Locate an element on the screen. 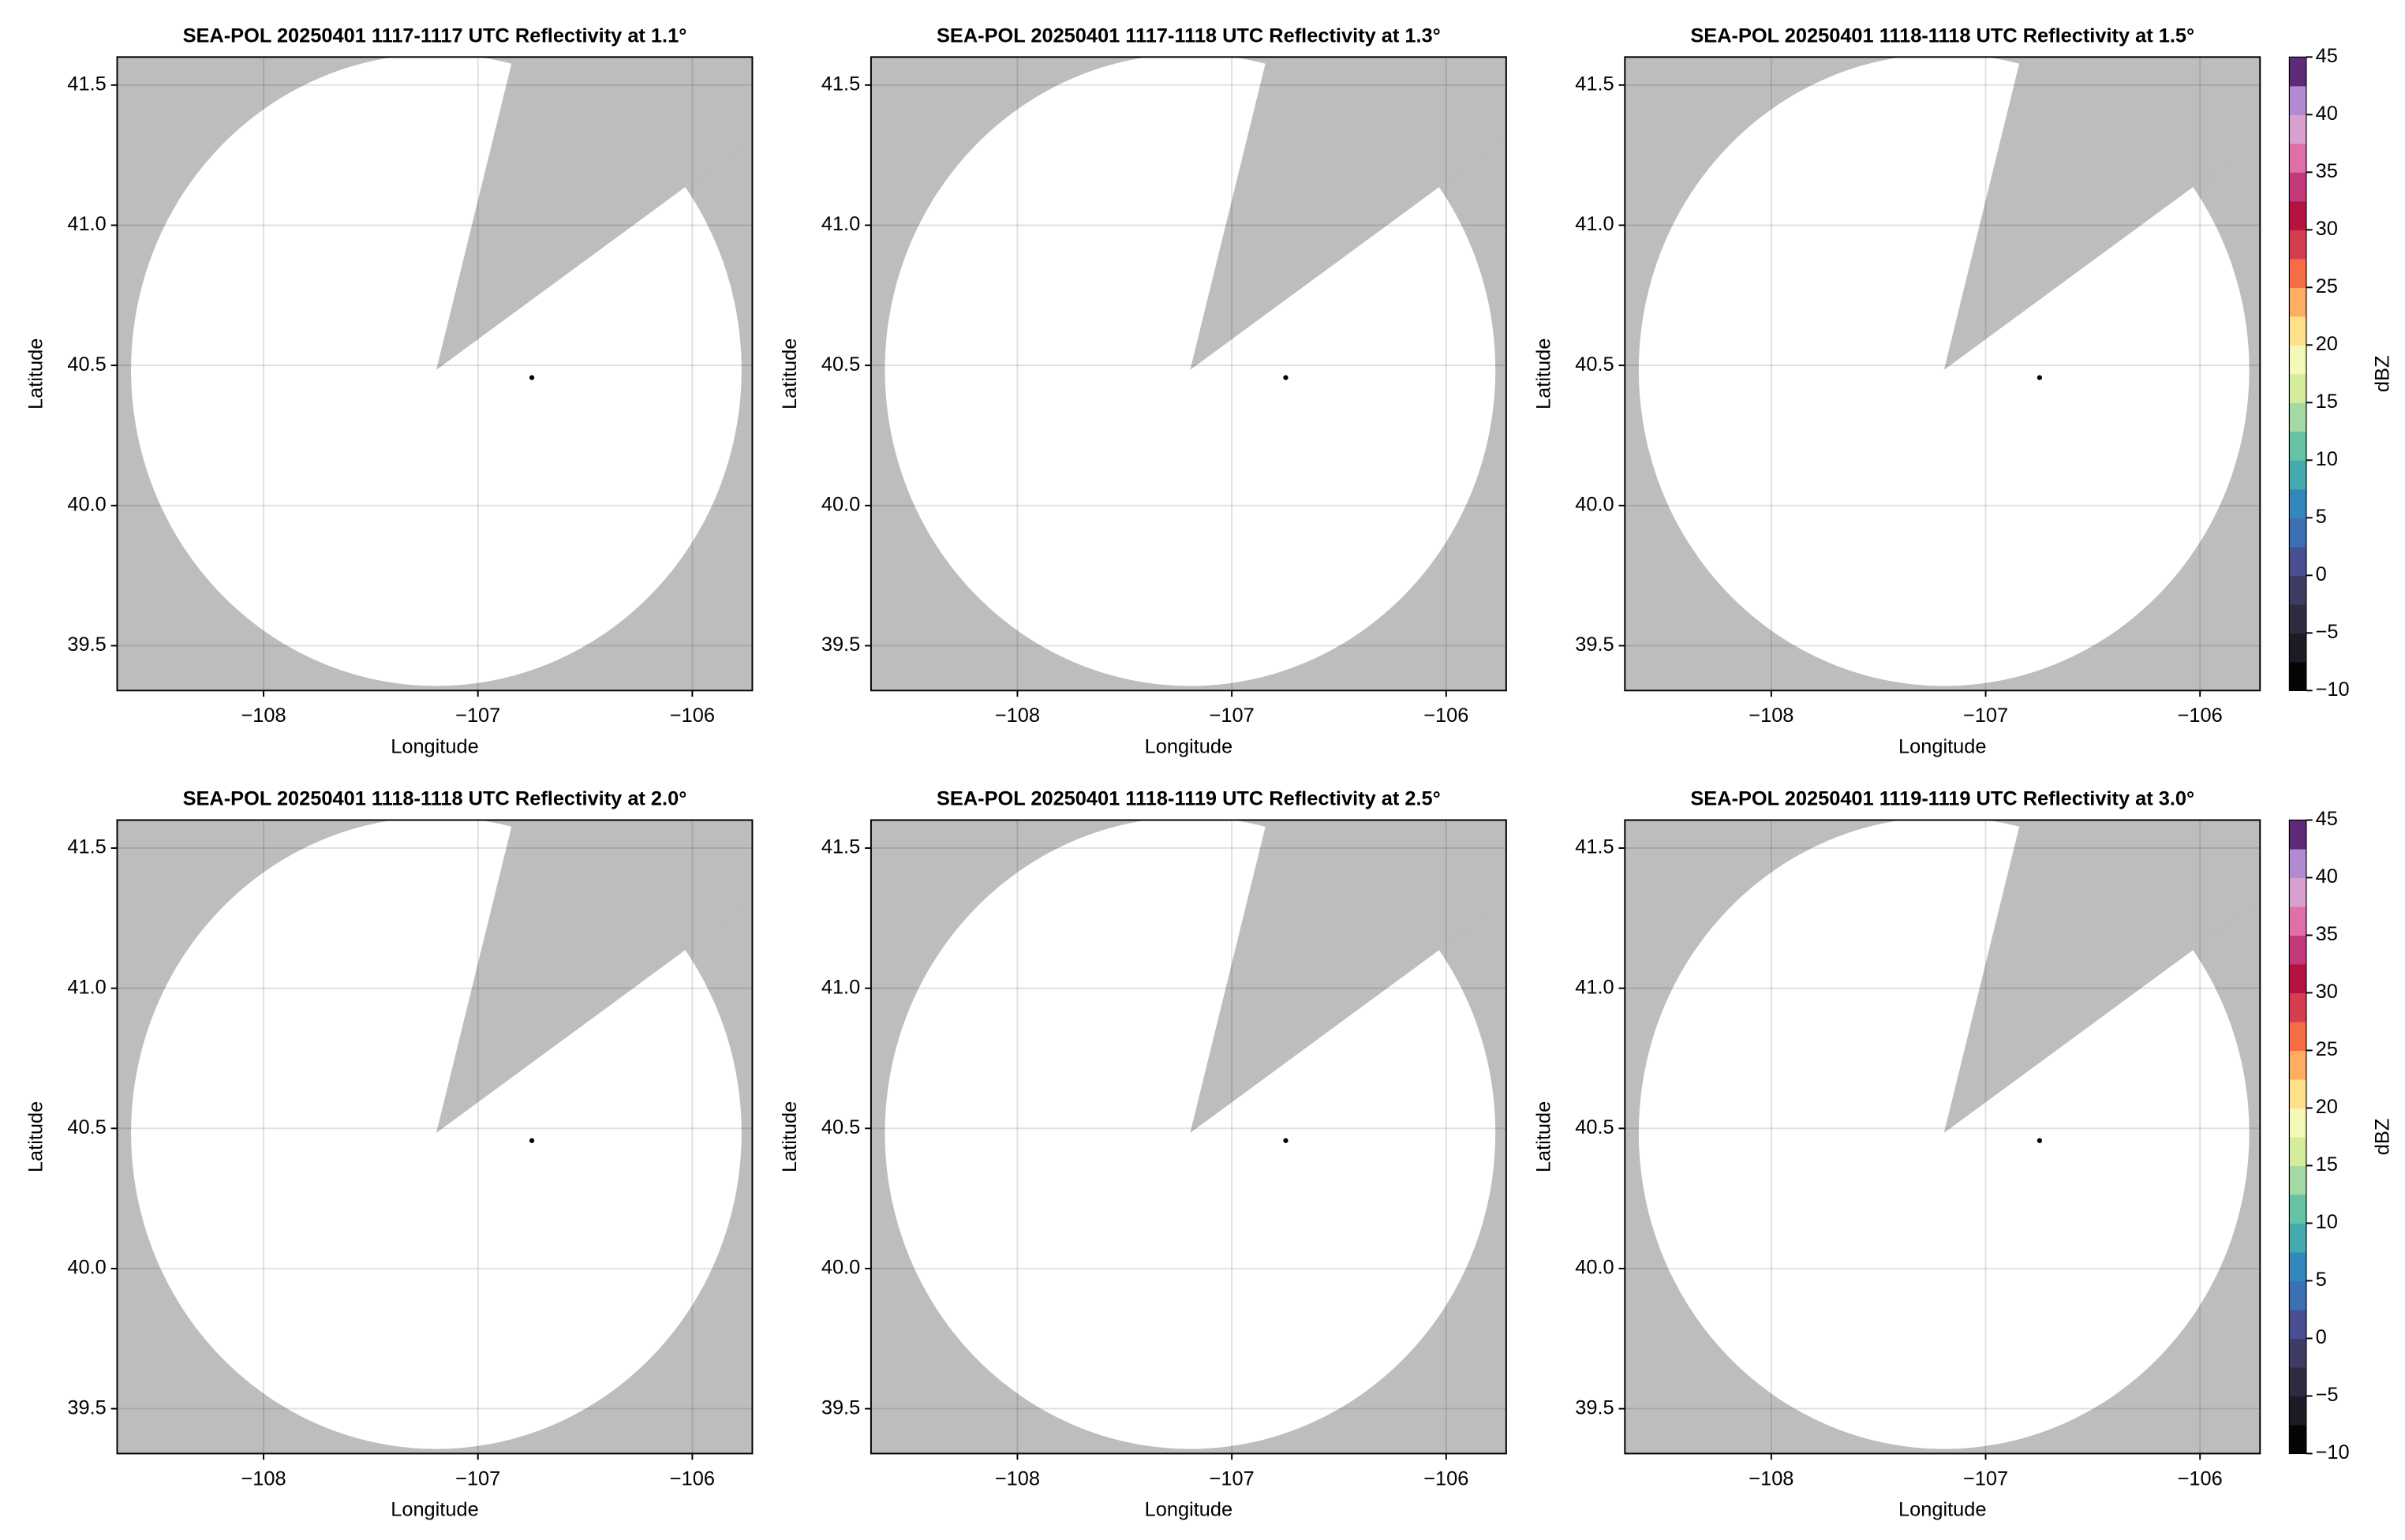 Image resolution: width=2405 pixels, height=1540 pixels. colorbar-label: dBZ is located at coordinates (2382, 1137).